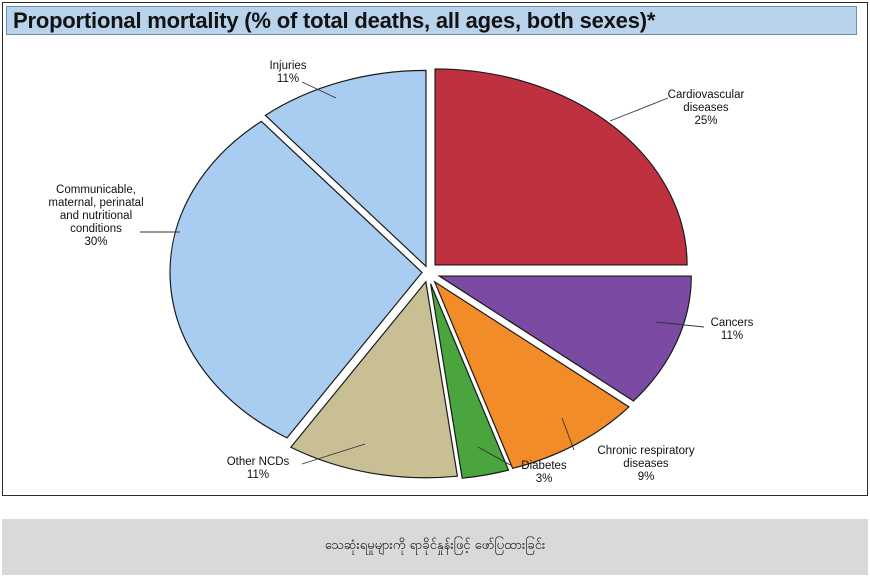 Image resolution: width=870 pixels, height=584 pixels. Describe the element at coordinates (706, 108) in the screenshot. I see `slice-label-0: Cardiovascular diseases 25%` at that location.